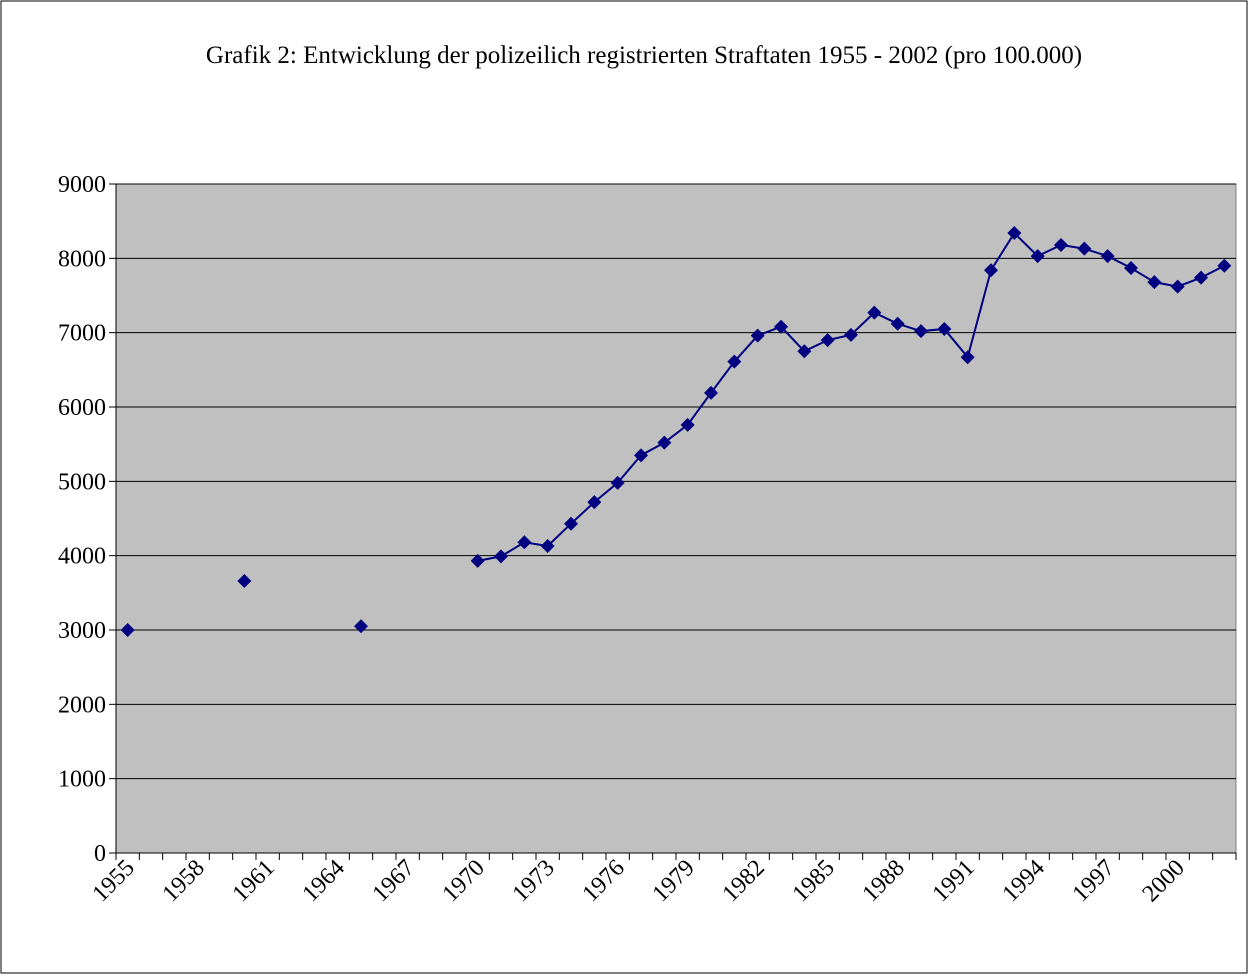 Image resolution: width=1248 pixels, height=974 pixels. I want to click on y-tick-label: 4000, so click(82, 557).